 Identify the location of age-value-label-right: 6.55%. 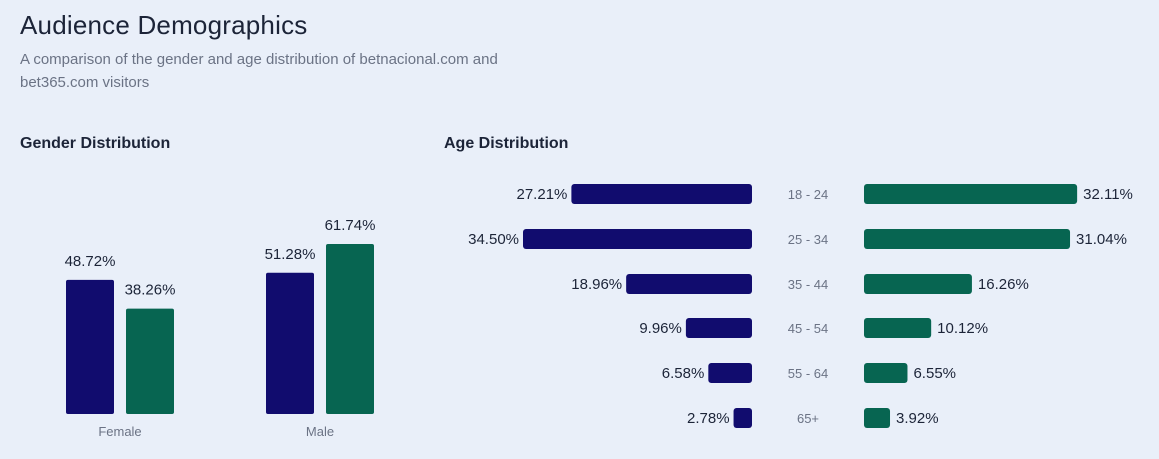
(934, 373).